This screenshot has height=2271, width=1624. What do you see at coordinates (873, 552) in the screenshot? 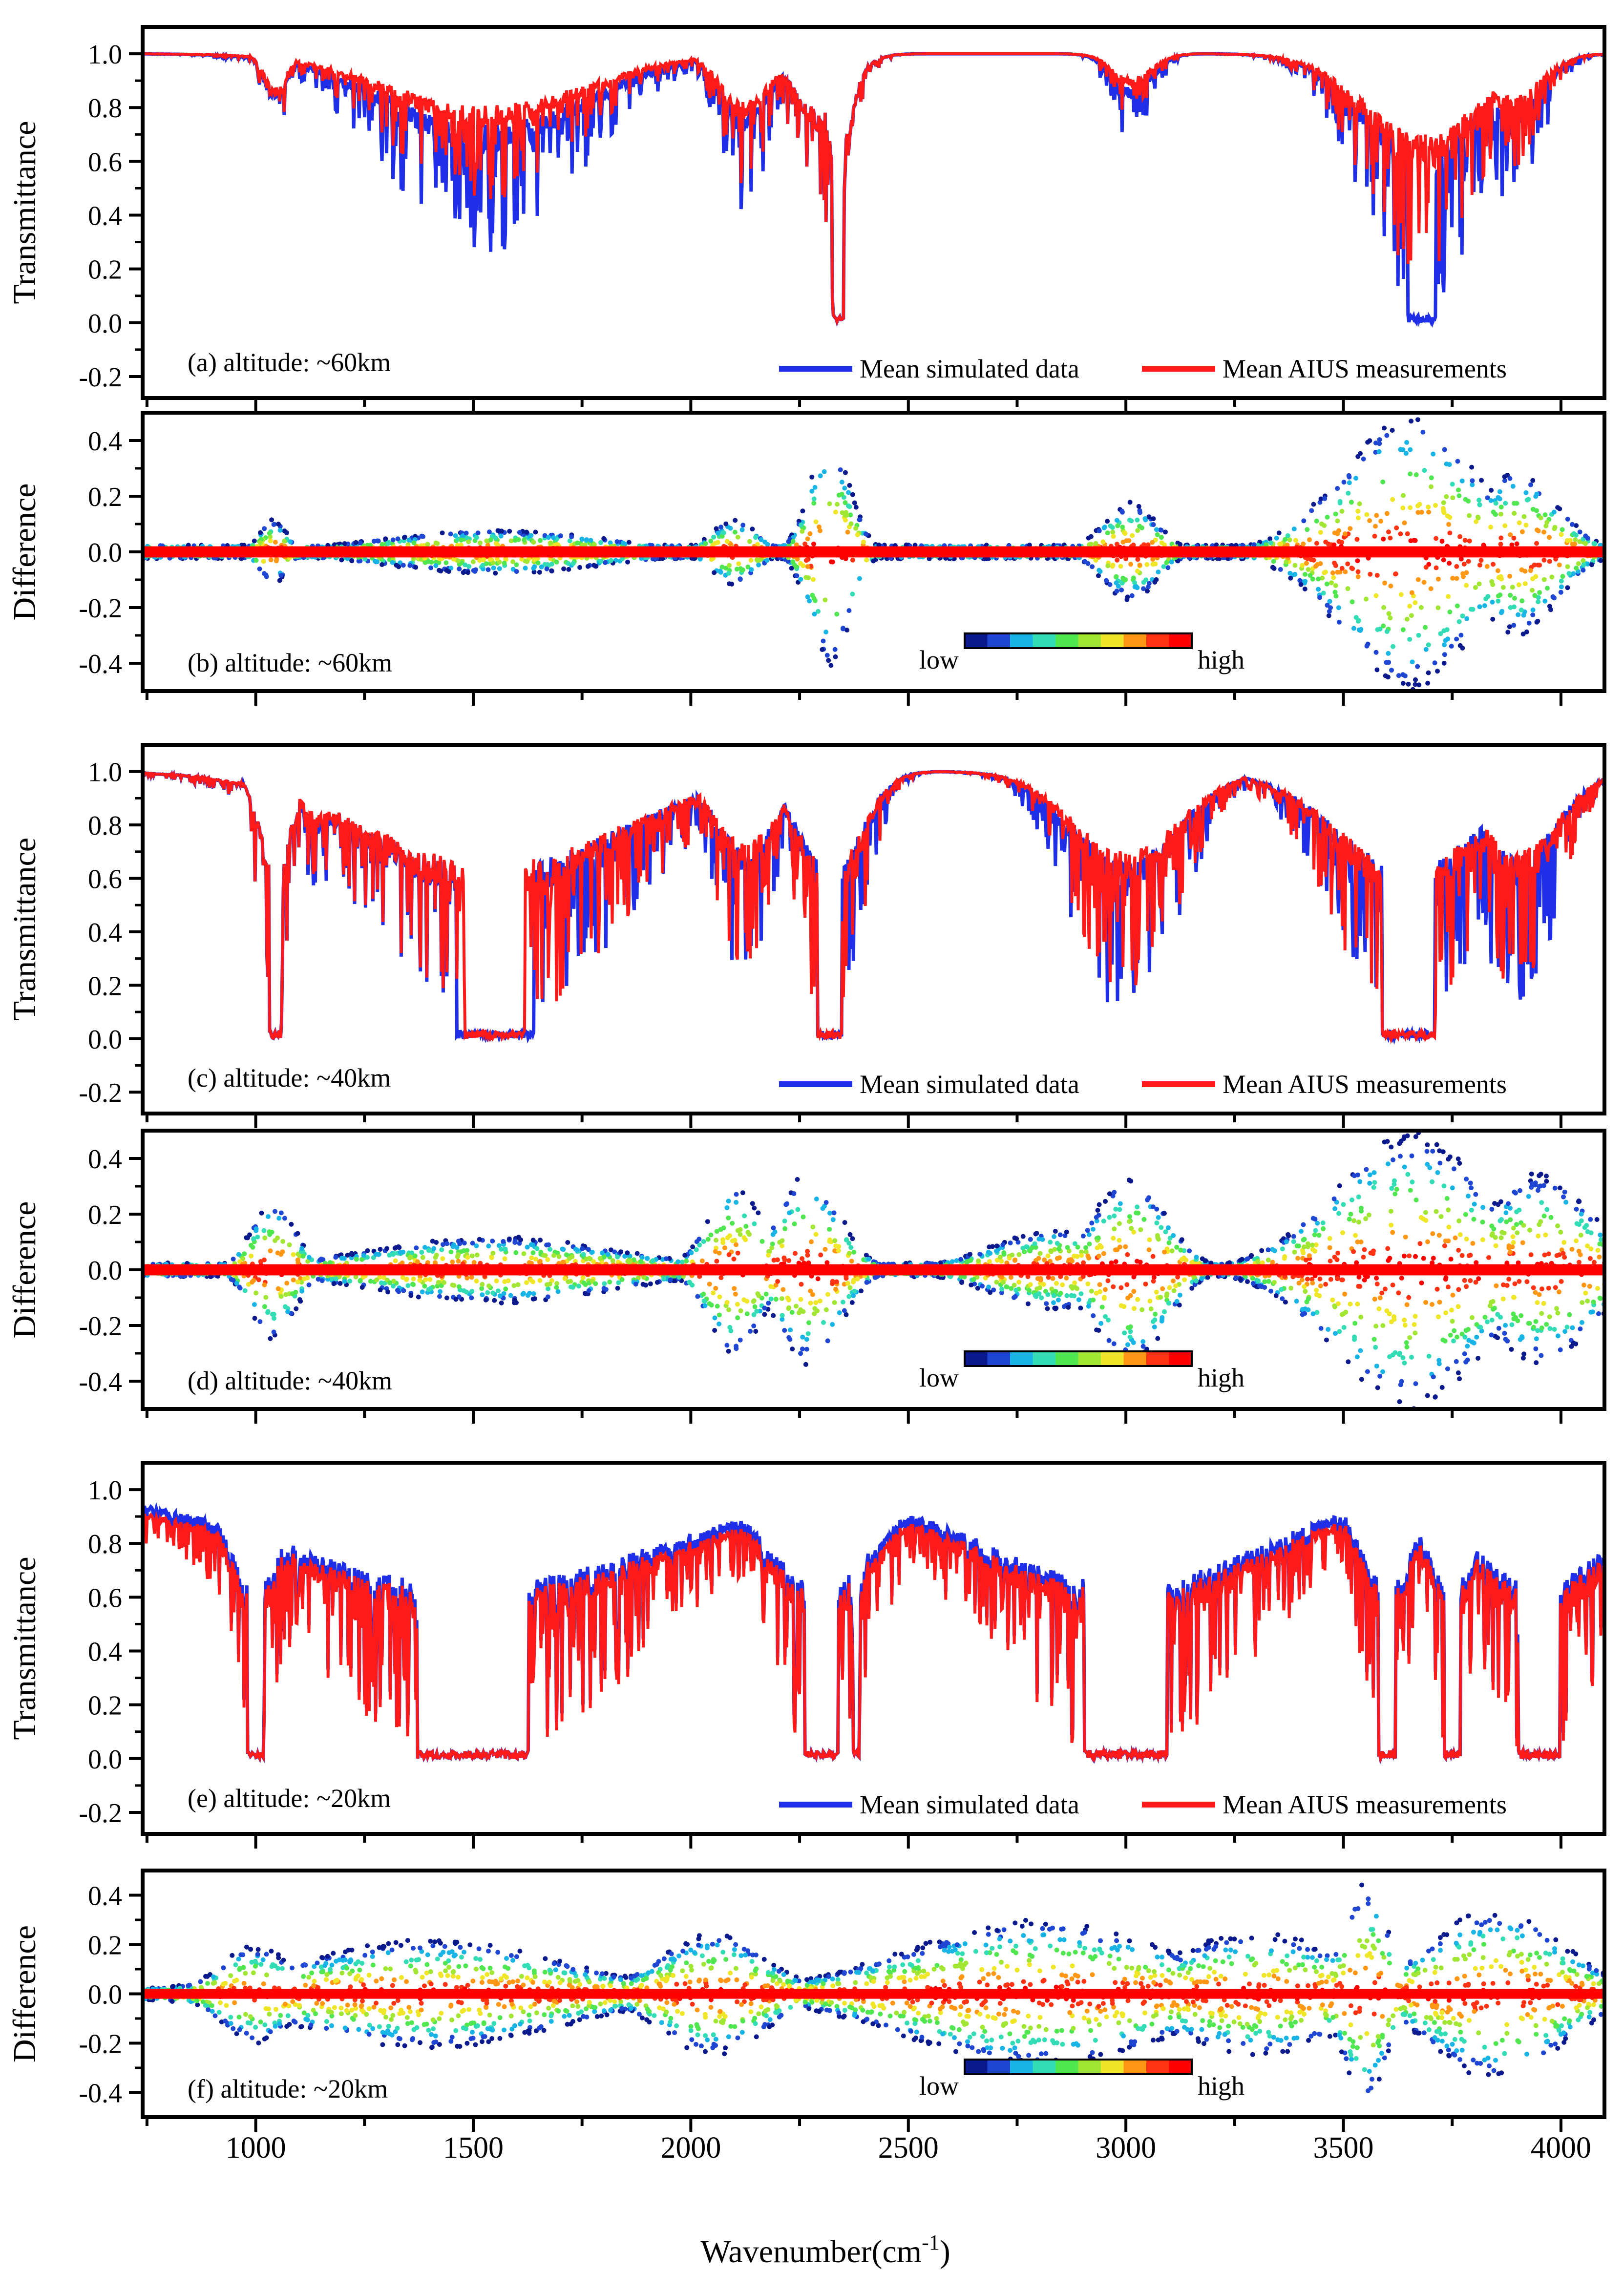
I see `diff-core-band` at bounding box center [873, 552].